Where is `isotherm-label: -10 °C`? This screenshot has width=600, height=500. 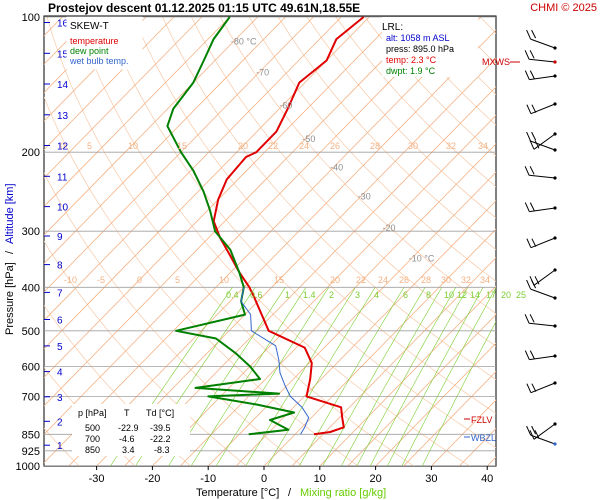 isotherm-label: -10 °C is located at coordinates (422, 258).